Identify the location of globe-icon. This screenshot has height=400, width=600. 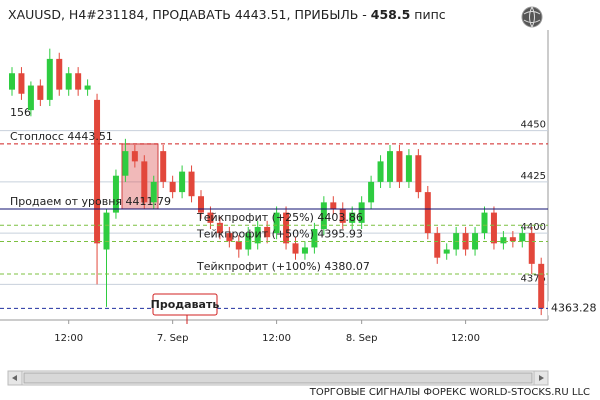
(532, 17).